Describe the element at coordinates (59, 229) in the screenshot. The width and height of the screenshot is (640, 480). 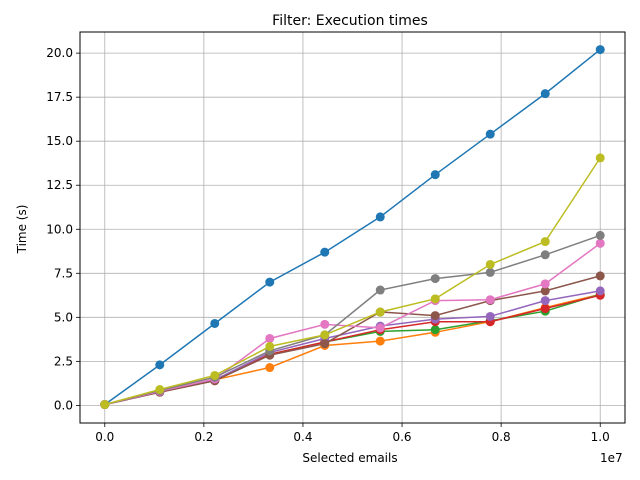
I see `y-tick-label: 10.0` at that location.